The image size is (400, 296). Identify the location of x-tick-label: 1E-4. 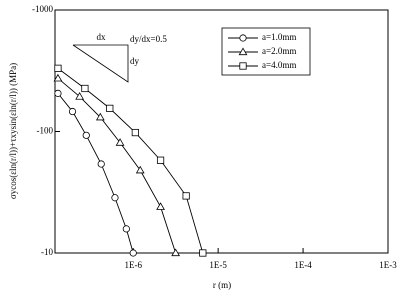
(303, 265).